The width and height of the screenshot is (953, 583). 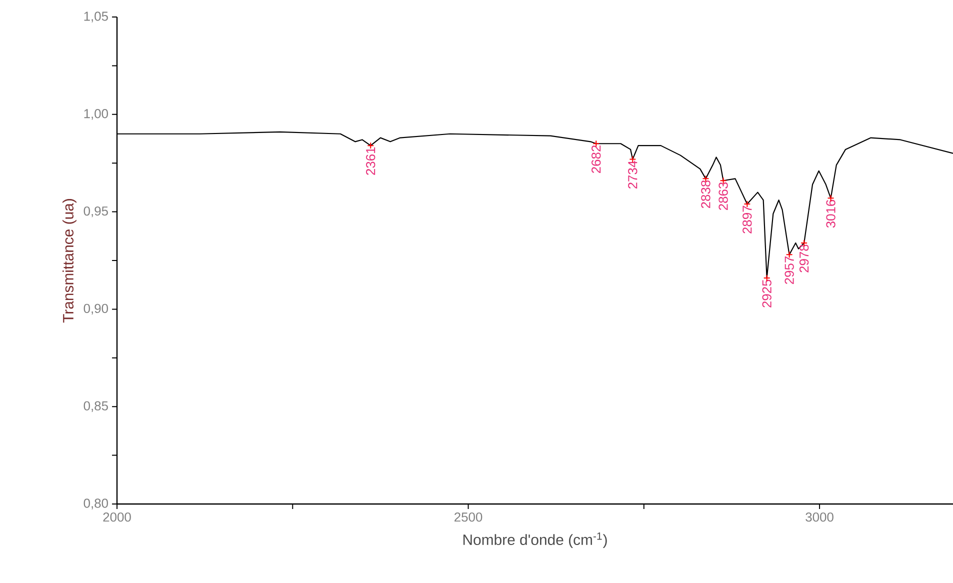 I want to click on y-tick-label: 1,00, so click(x=96, y=114).